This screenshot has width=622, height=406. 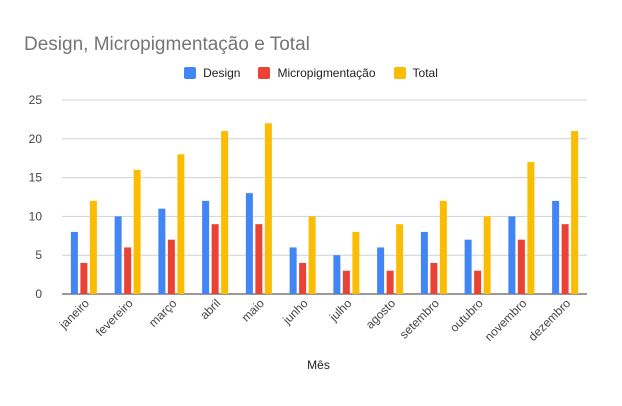 What do you see at coordinates (167, 44) in the screenshot?
I see `chart-title: Design, Micropigmentação e Total` at bounding box center [167, 44].